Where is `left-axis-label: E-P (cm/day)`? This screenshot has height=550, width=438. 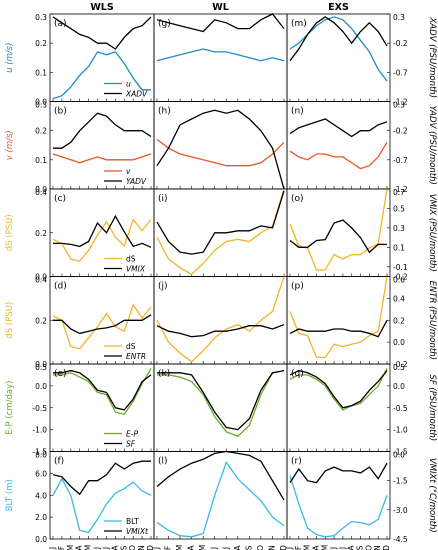
left-axis-label: E-P (cm/day) is located at coordinates (10, 408).